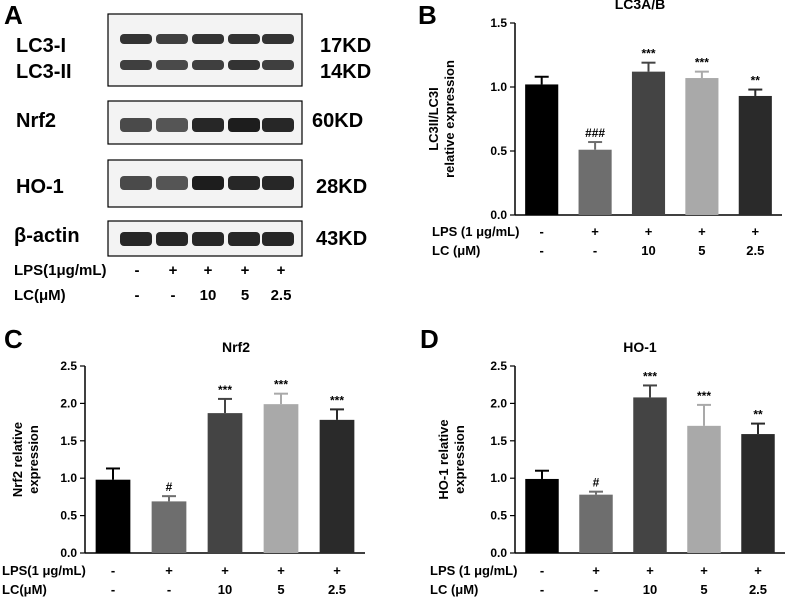 Image resolution: width=797 pixels, height=598 pixels. I want to click on blot-lc-value: 10, so click(208, 295).